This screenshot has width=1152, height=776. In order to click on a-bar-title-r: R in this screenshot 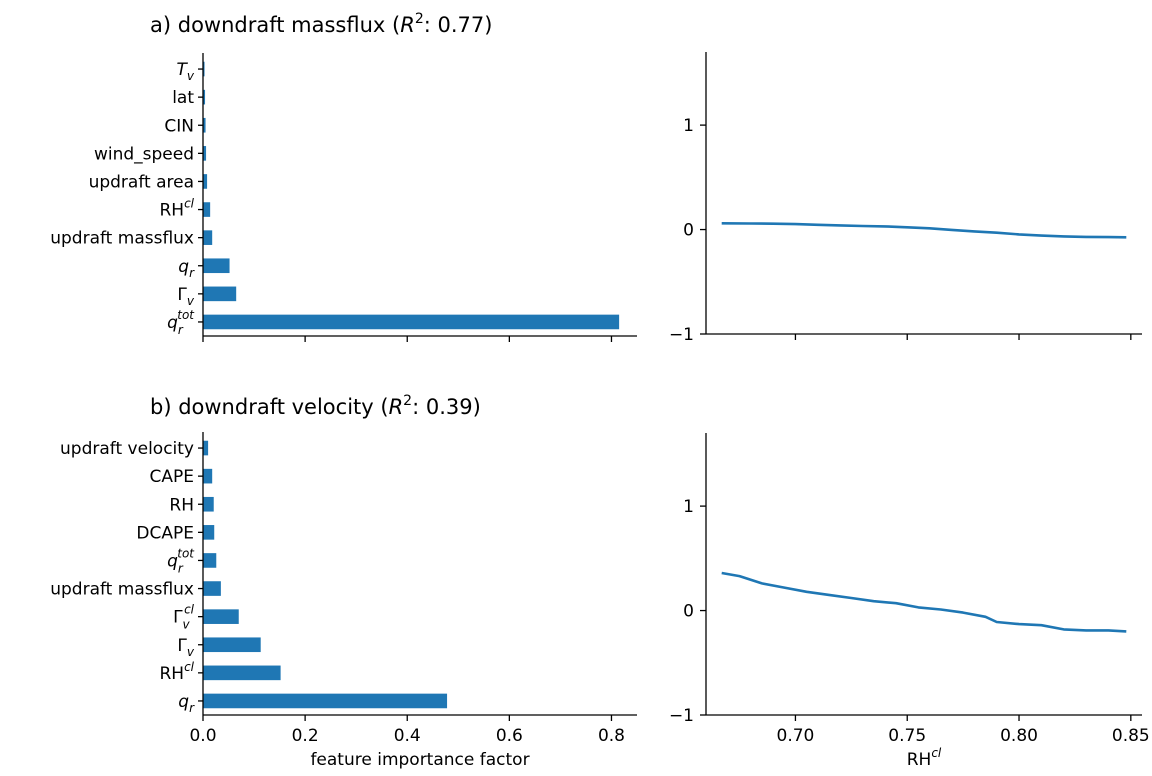, I will do `click(407, 25)`.